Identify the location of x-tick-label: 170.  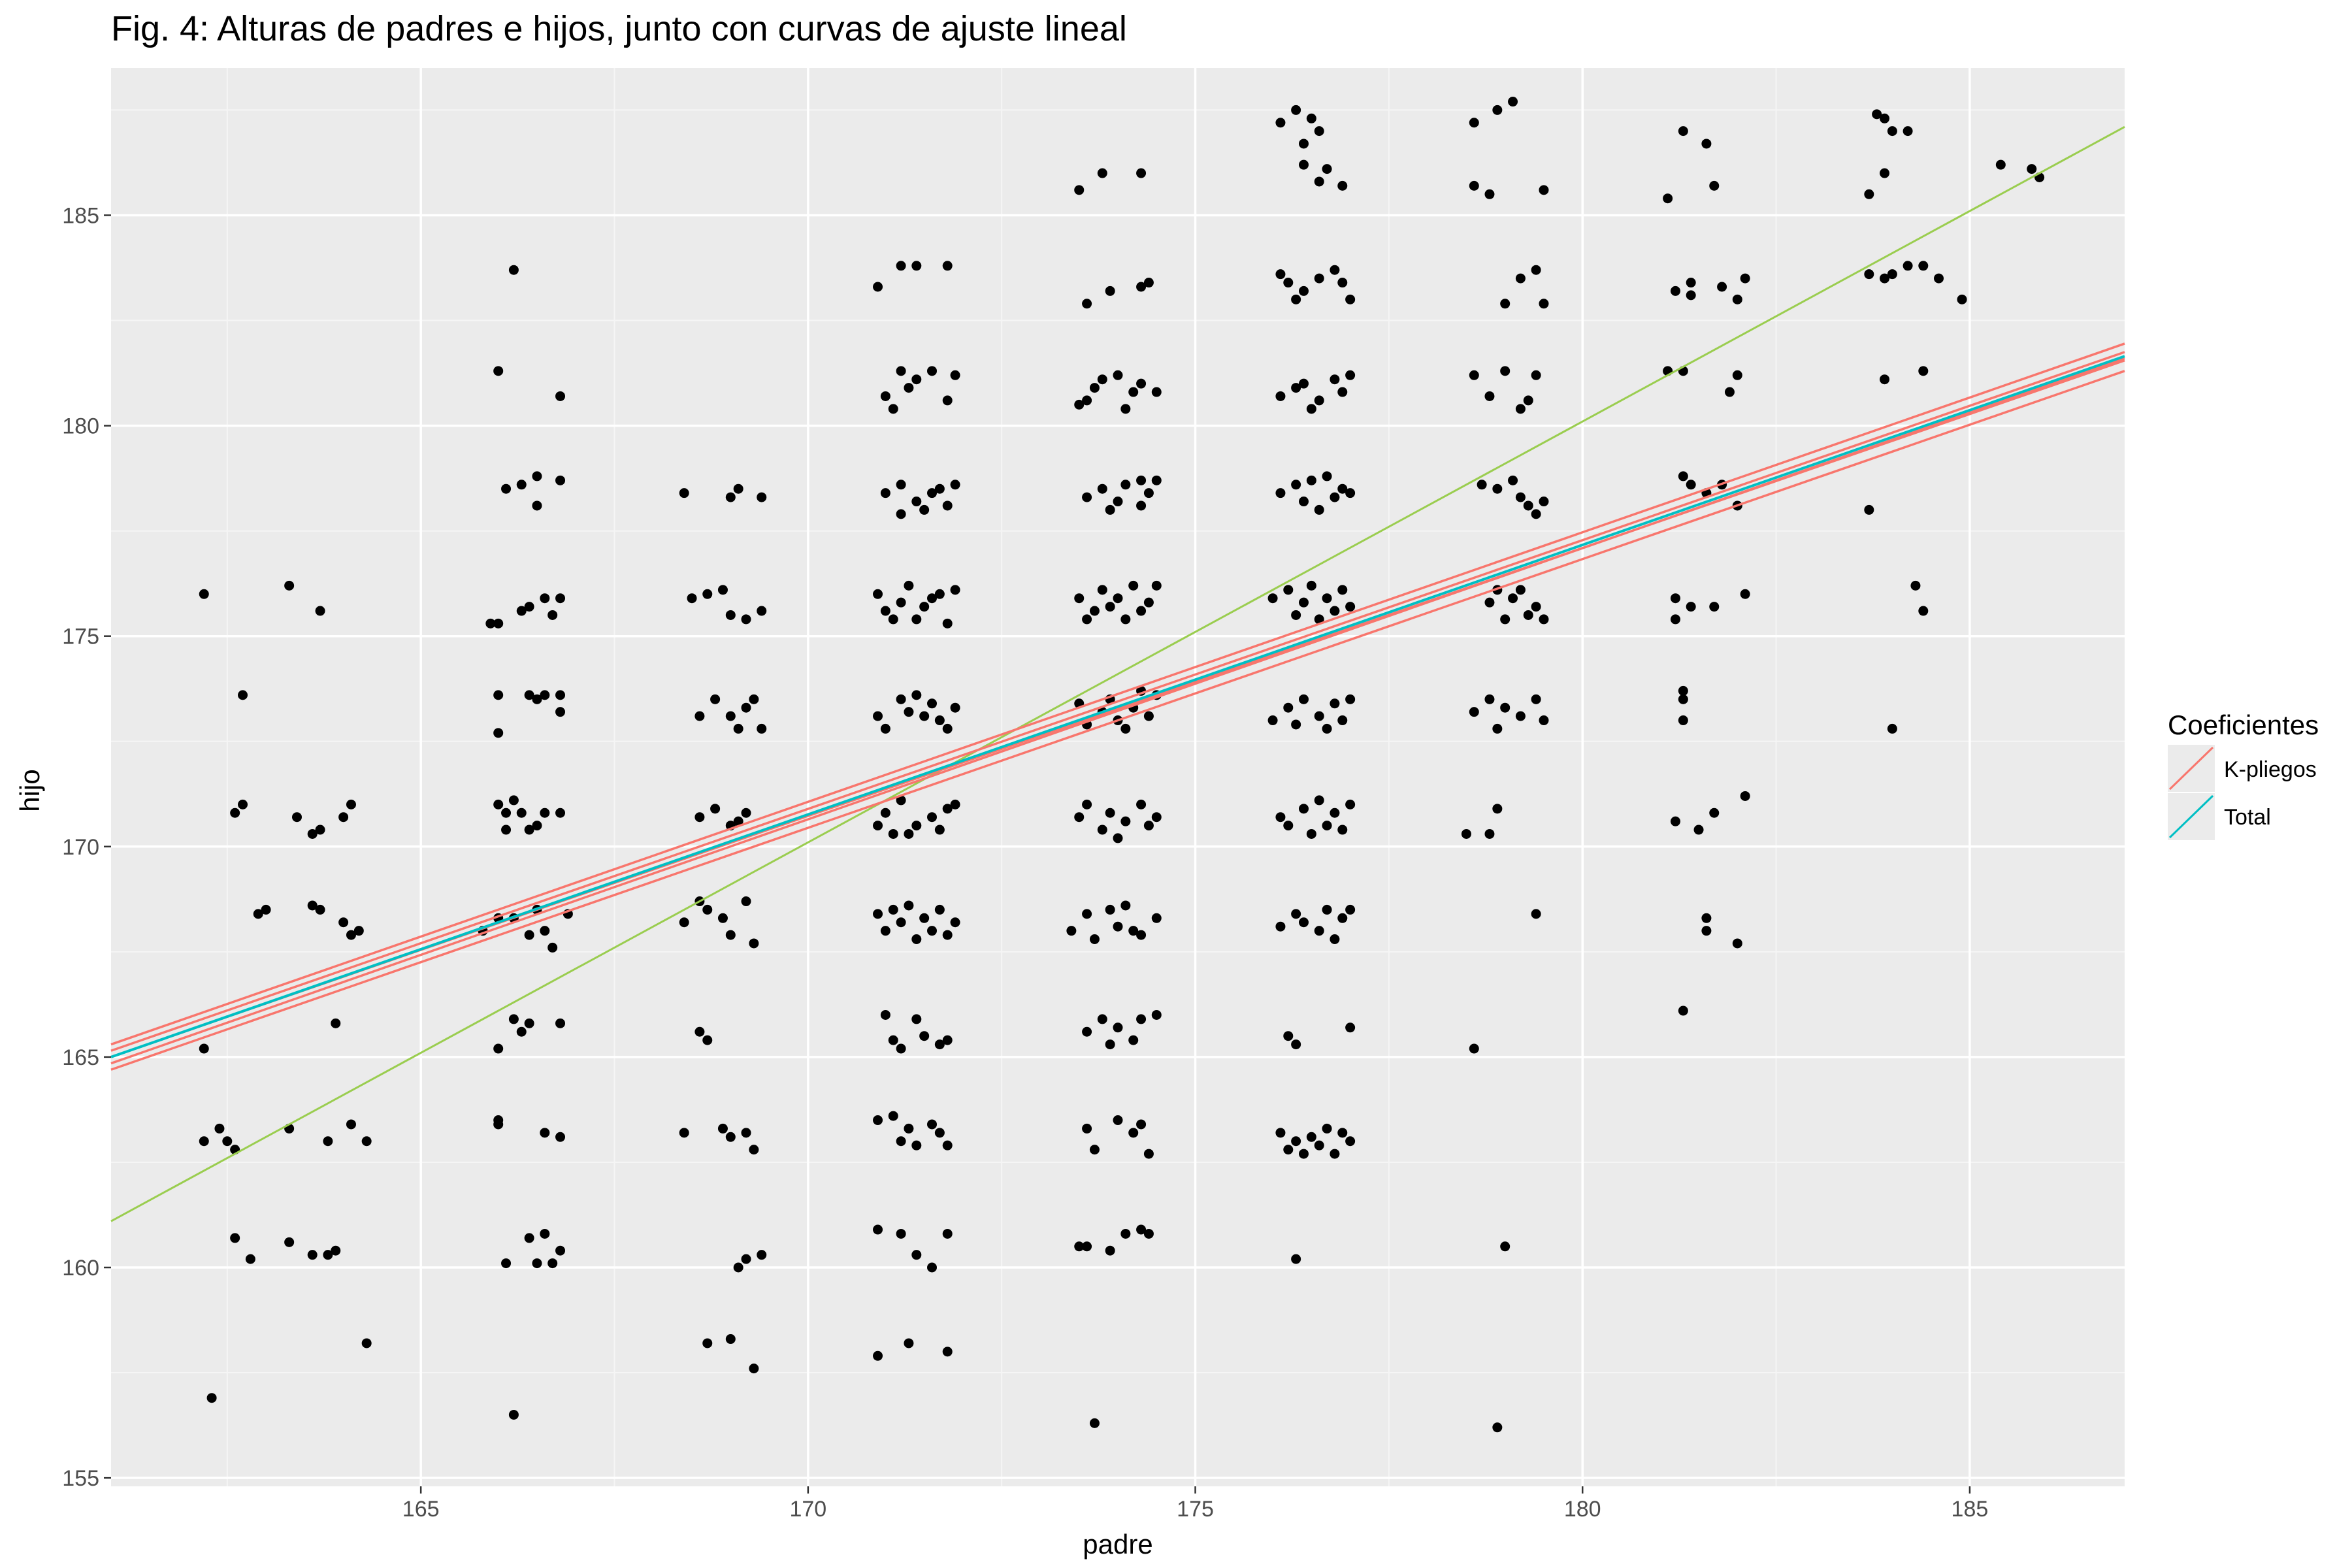
(807, 1509).